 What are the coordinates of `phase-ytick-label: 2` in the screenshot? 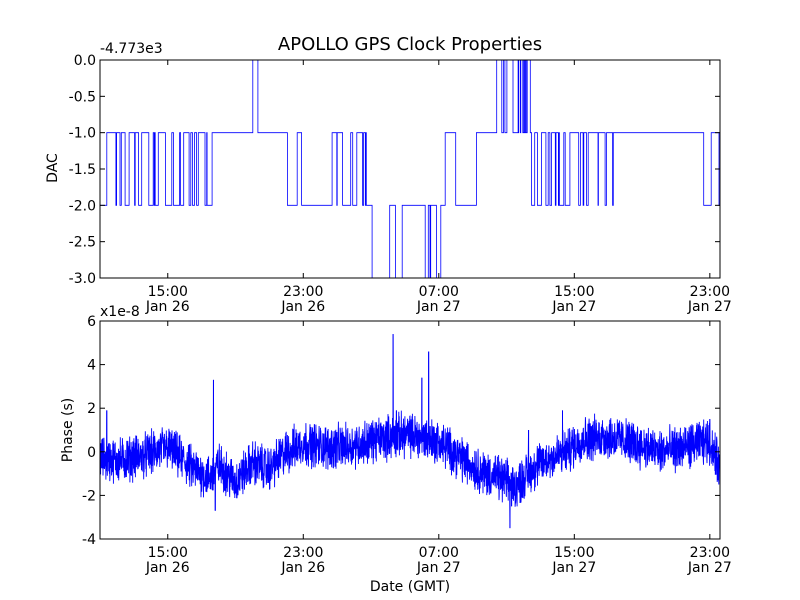 It's located at (91, 409).